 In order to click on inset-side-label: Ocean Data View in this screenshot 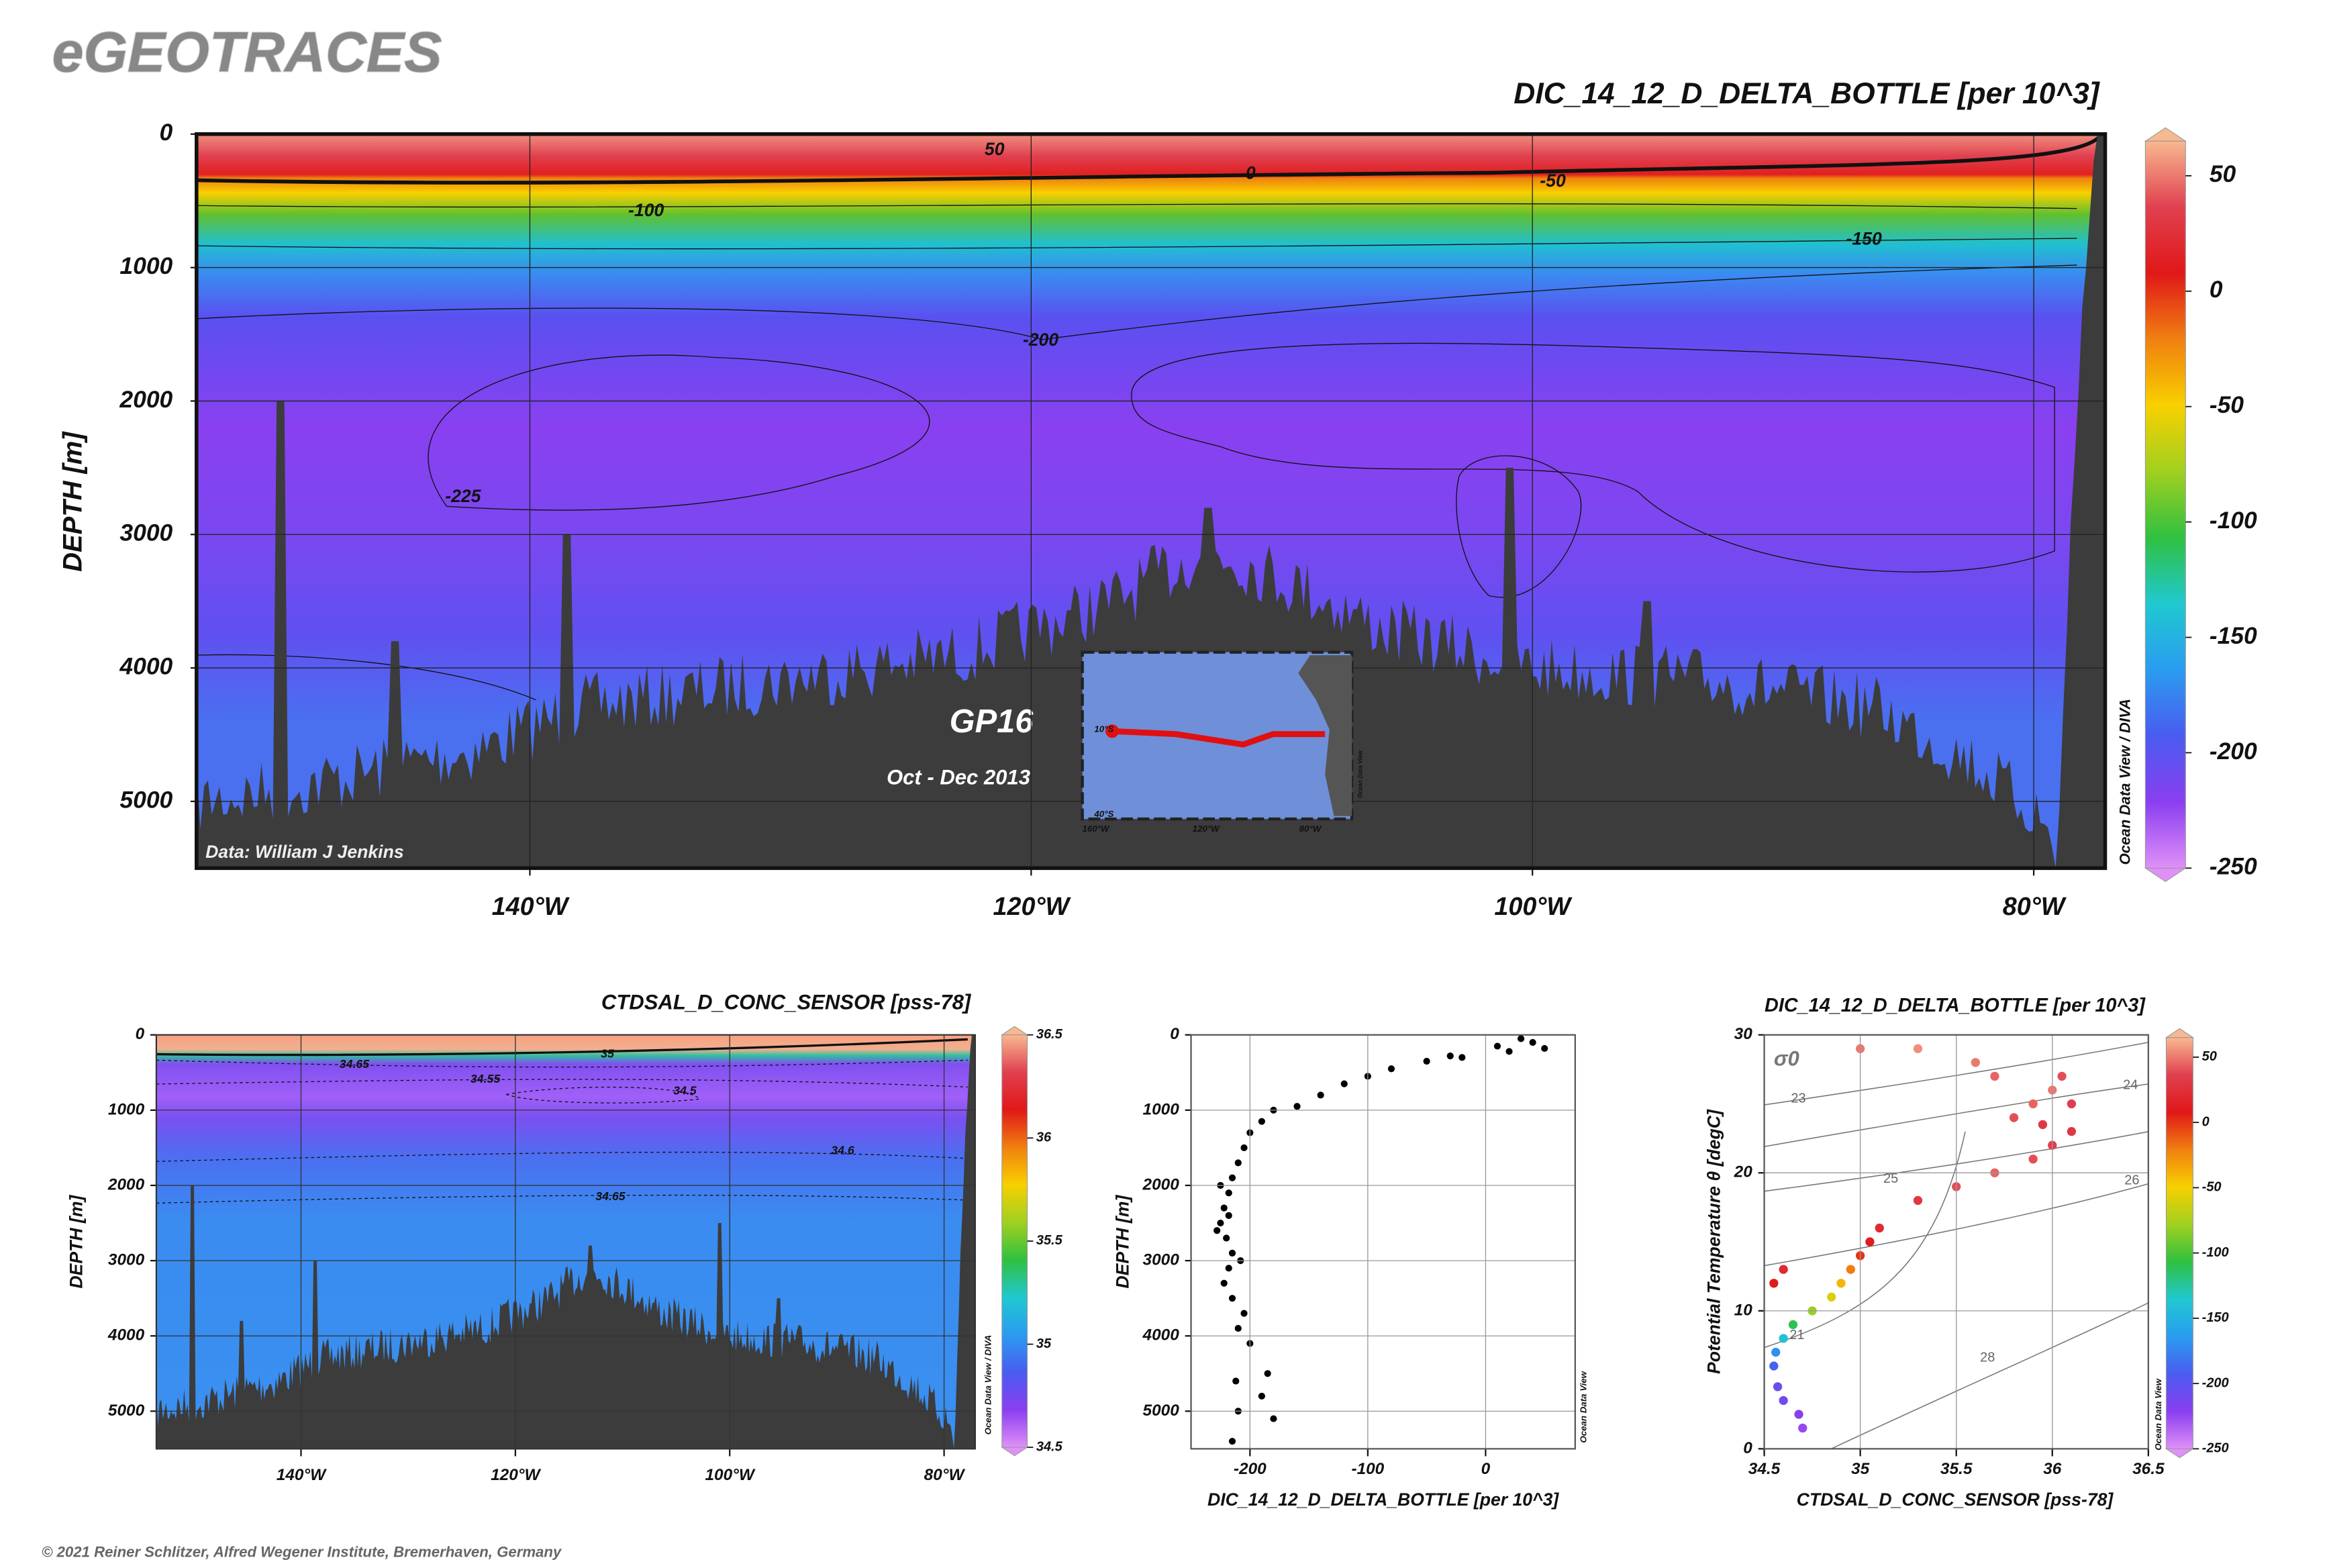, I will do `click(1360, 774)`.